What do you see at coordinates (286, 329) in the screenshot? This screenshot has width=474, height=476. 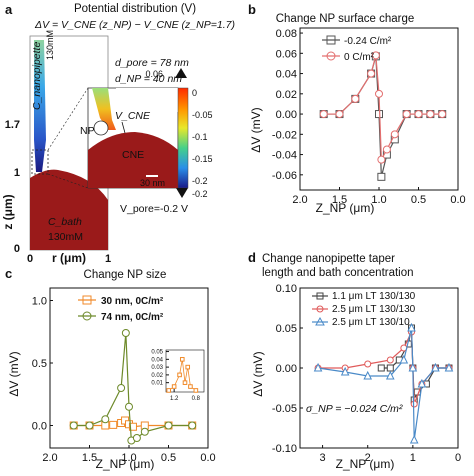 I see `plot-d-ytick-3: 0.05` at bounding box center [286, 329].